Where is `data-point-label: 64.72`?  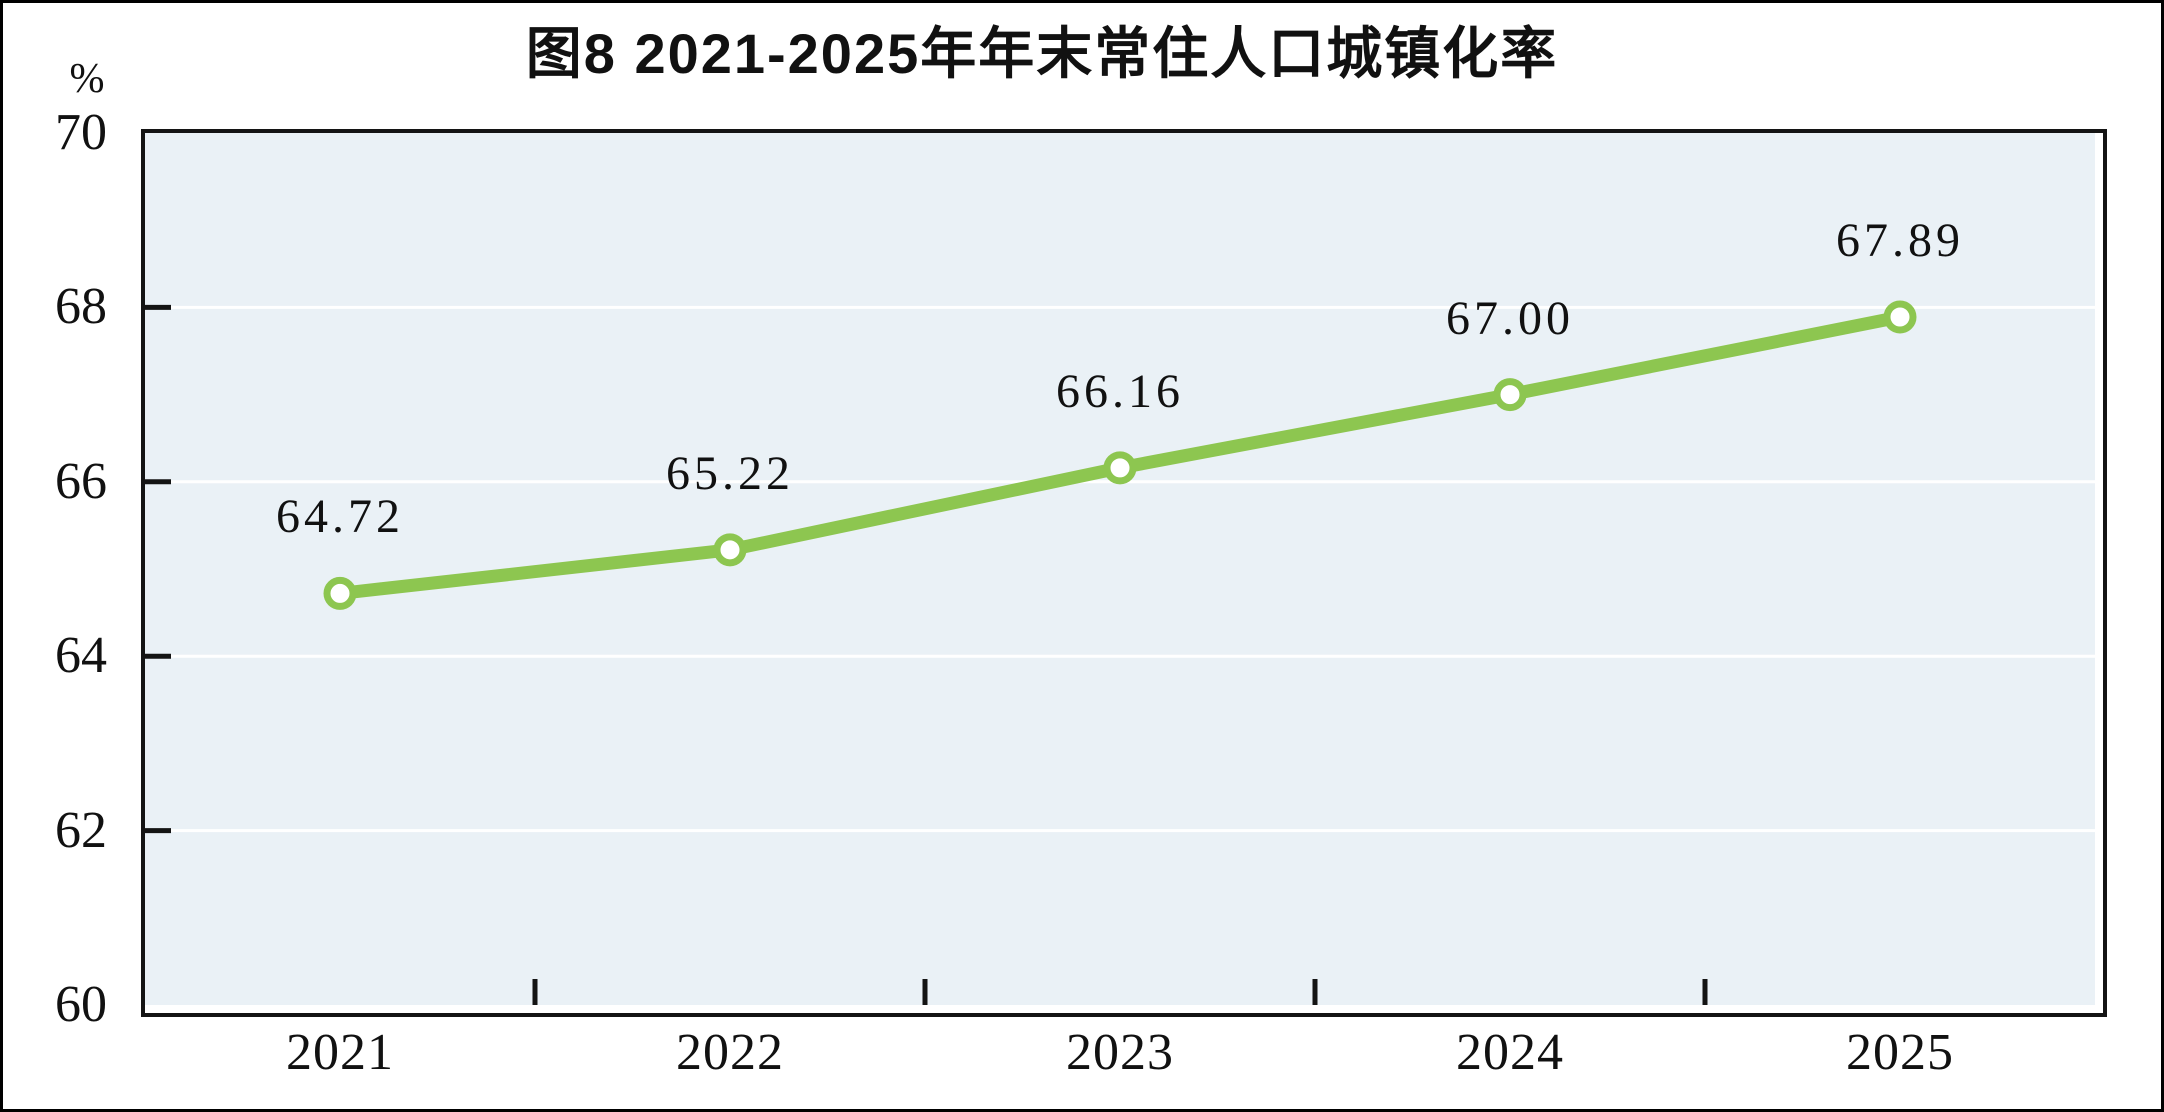
data-point-label: 64.72 is located at coordinates (340, 517).